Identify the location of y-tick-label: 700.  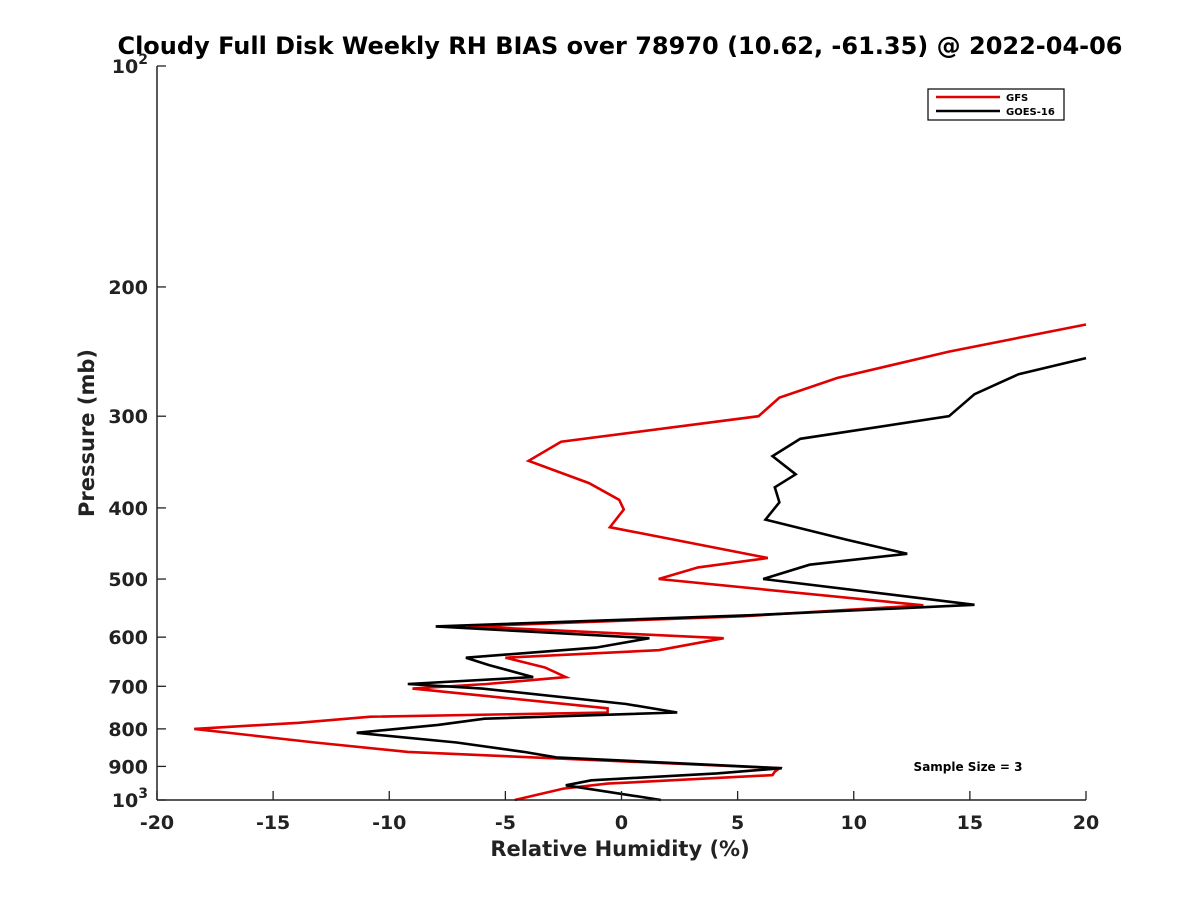
(128, 687).